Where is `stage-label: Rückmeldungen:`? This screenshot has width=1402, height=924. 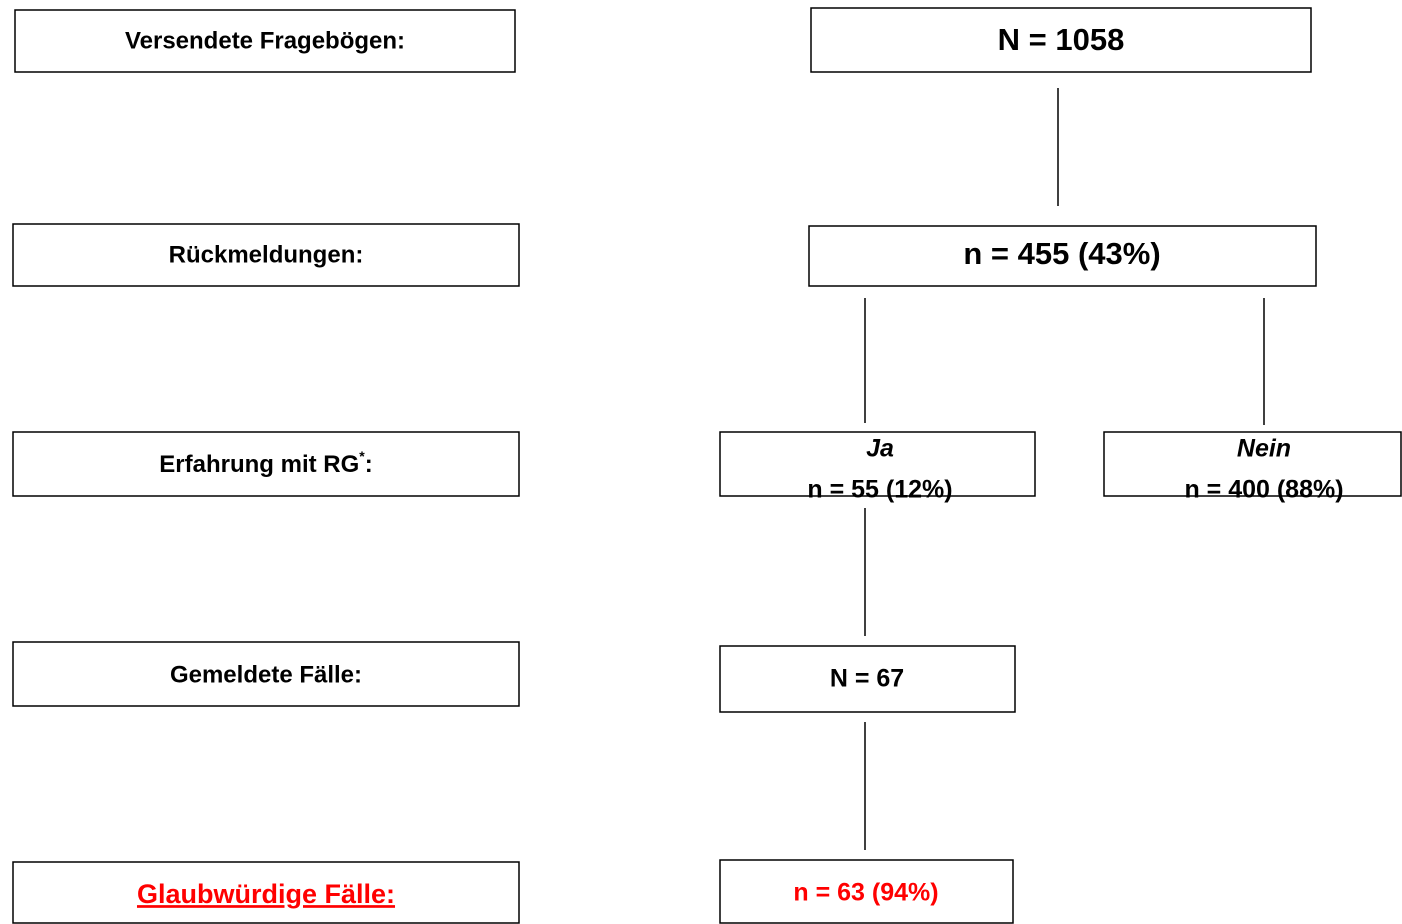 stage-label: Rückmeldungen: is located at coordinates (266, 254).